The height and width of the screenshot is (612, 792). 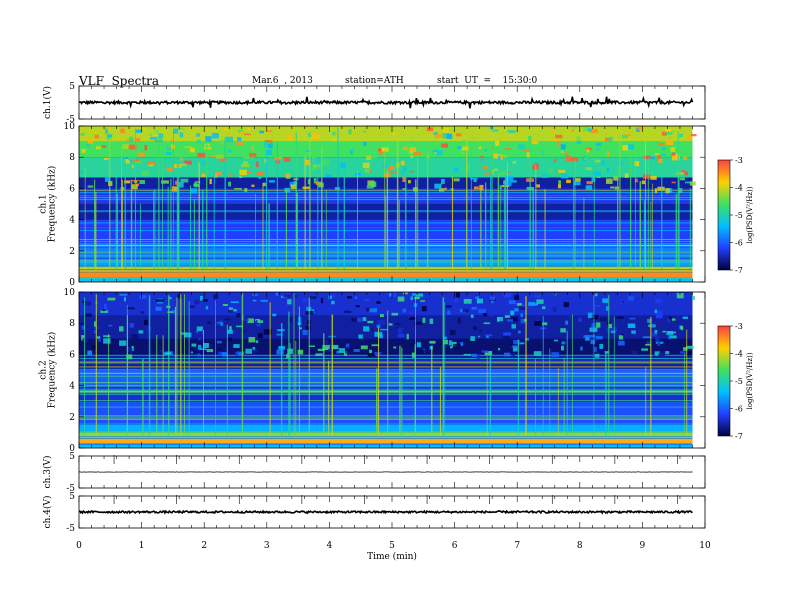 I want to click on colorbar-tick-label: -6, so click(x=739, y=409).